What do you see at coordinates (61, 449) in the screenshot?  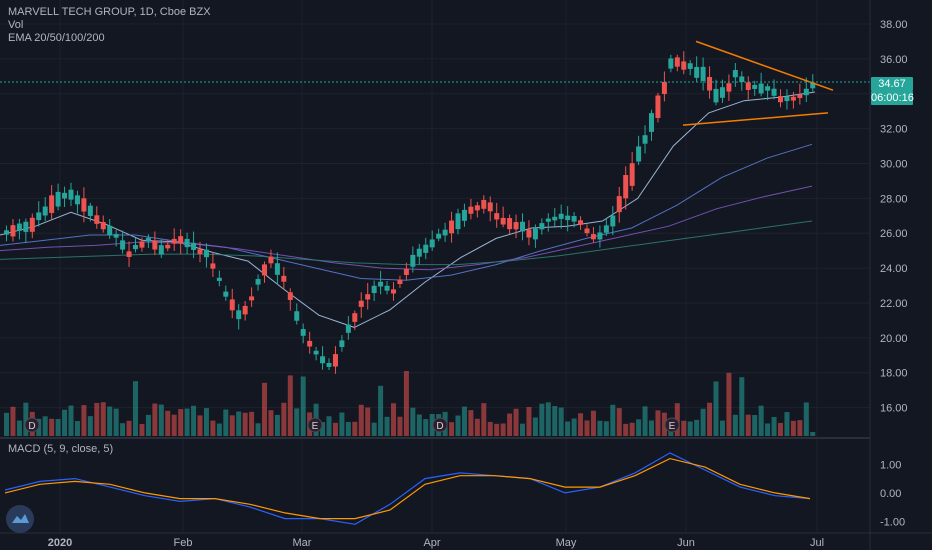 I see `macd-legend: MACD (5, 9, close, 5)` at bounding box center [61, 449].